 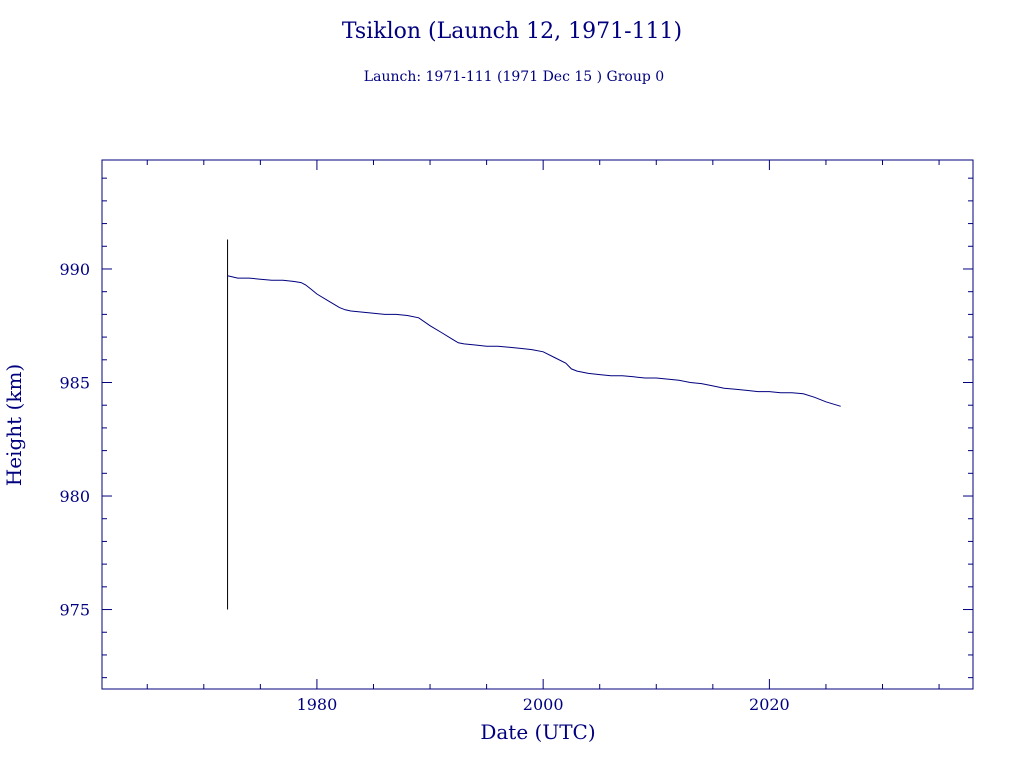 I want to click on x-axis-tick-labels: 1980 2000 2020, so click(x=543, y=704).